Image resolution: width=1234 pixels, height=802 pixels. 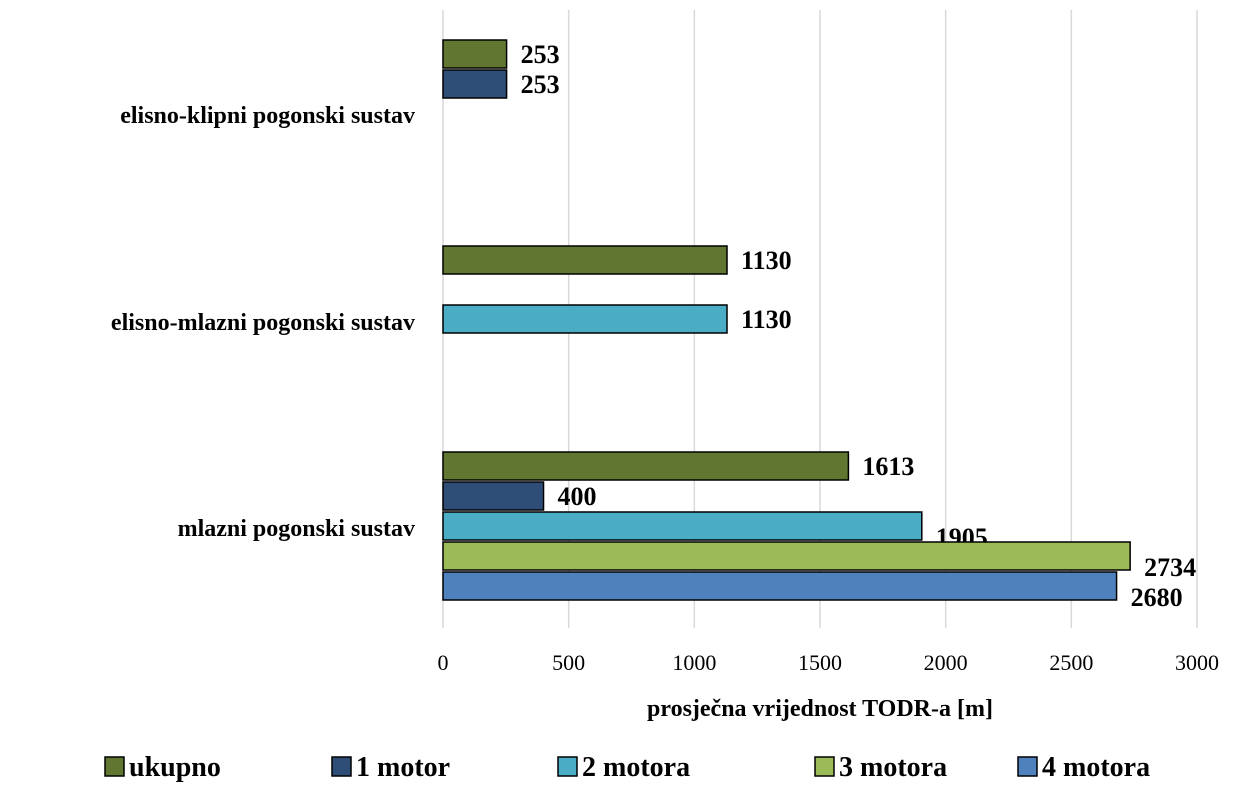 I want to click on legend-item: 4 motora, so click(x=1083, y=767).